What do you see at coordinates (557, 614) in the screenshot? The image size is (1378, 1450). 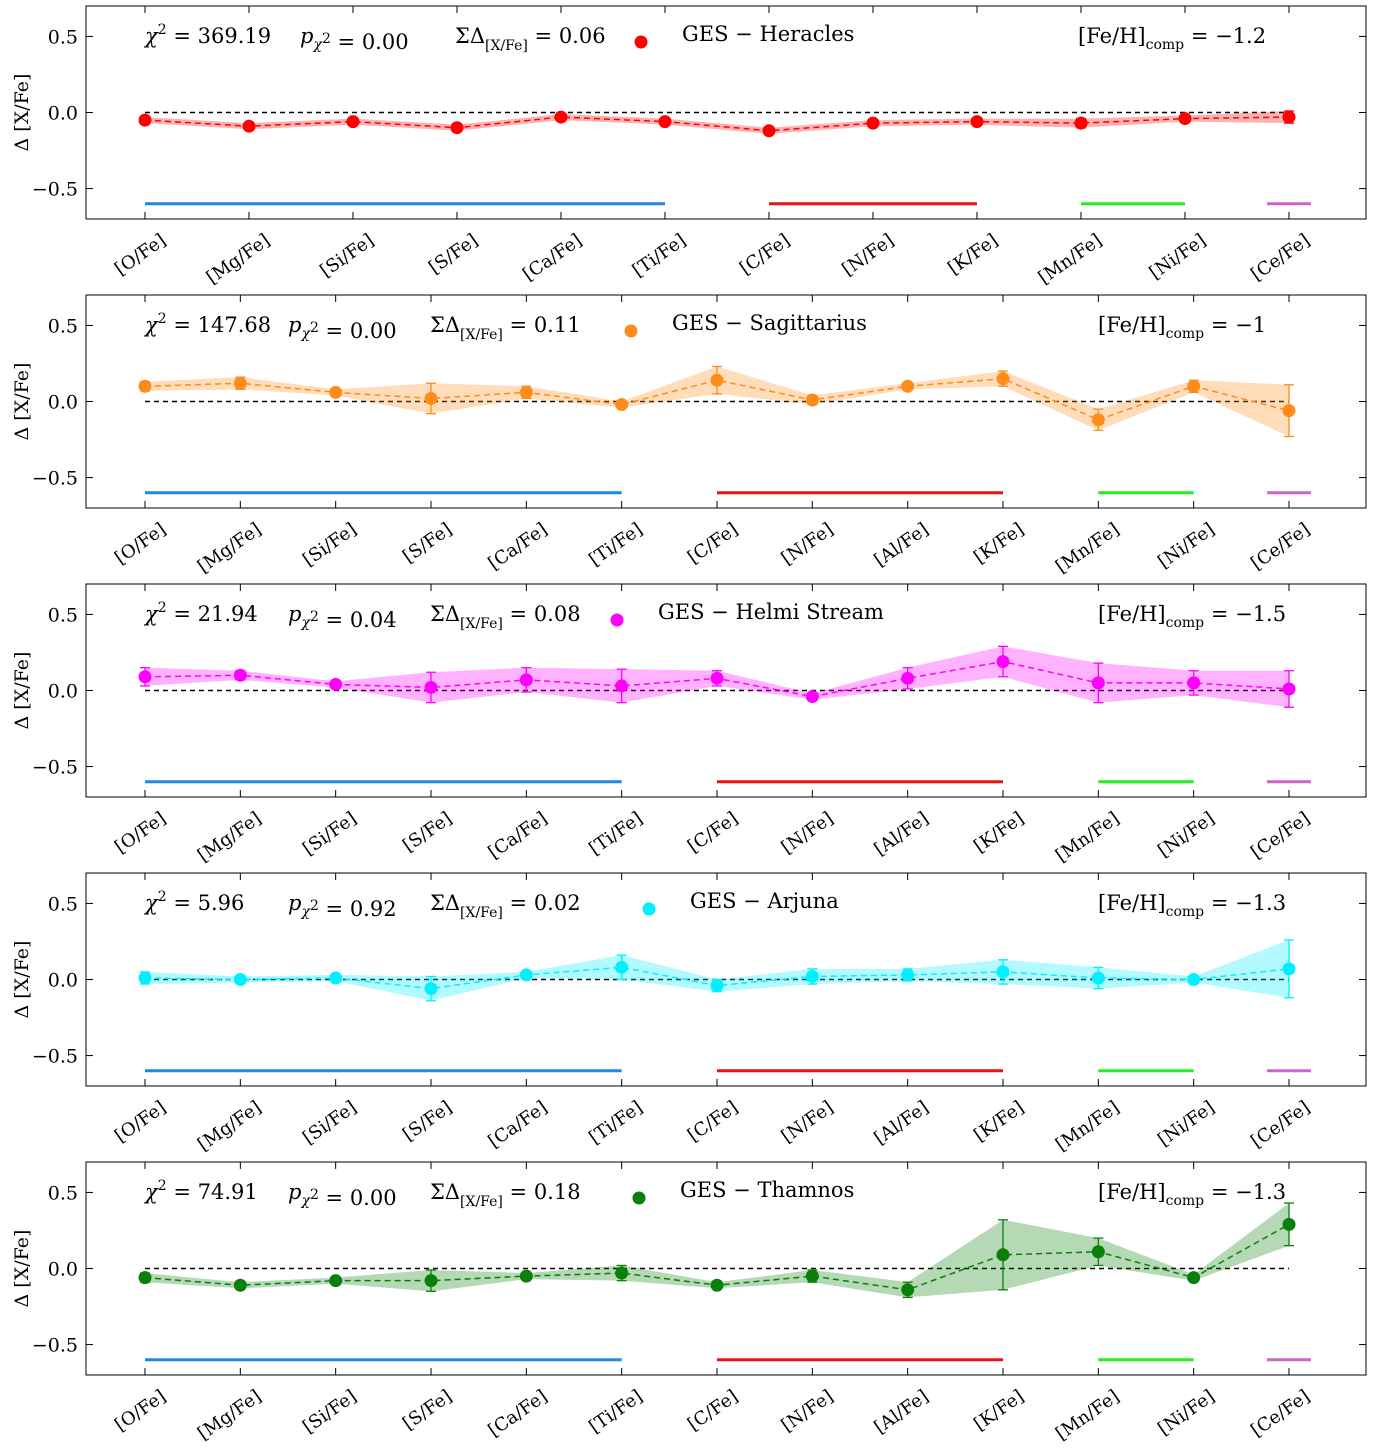 I see `sum-delta-value: 0.08` at bounding box center [557, 614].